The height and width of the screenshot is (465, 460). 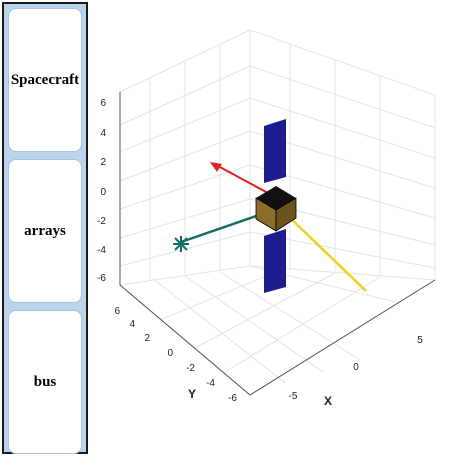 I want to click on y-tick-labels: 6 4 2 0 -2 -4 -6, so click(x=175, y=355).